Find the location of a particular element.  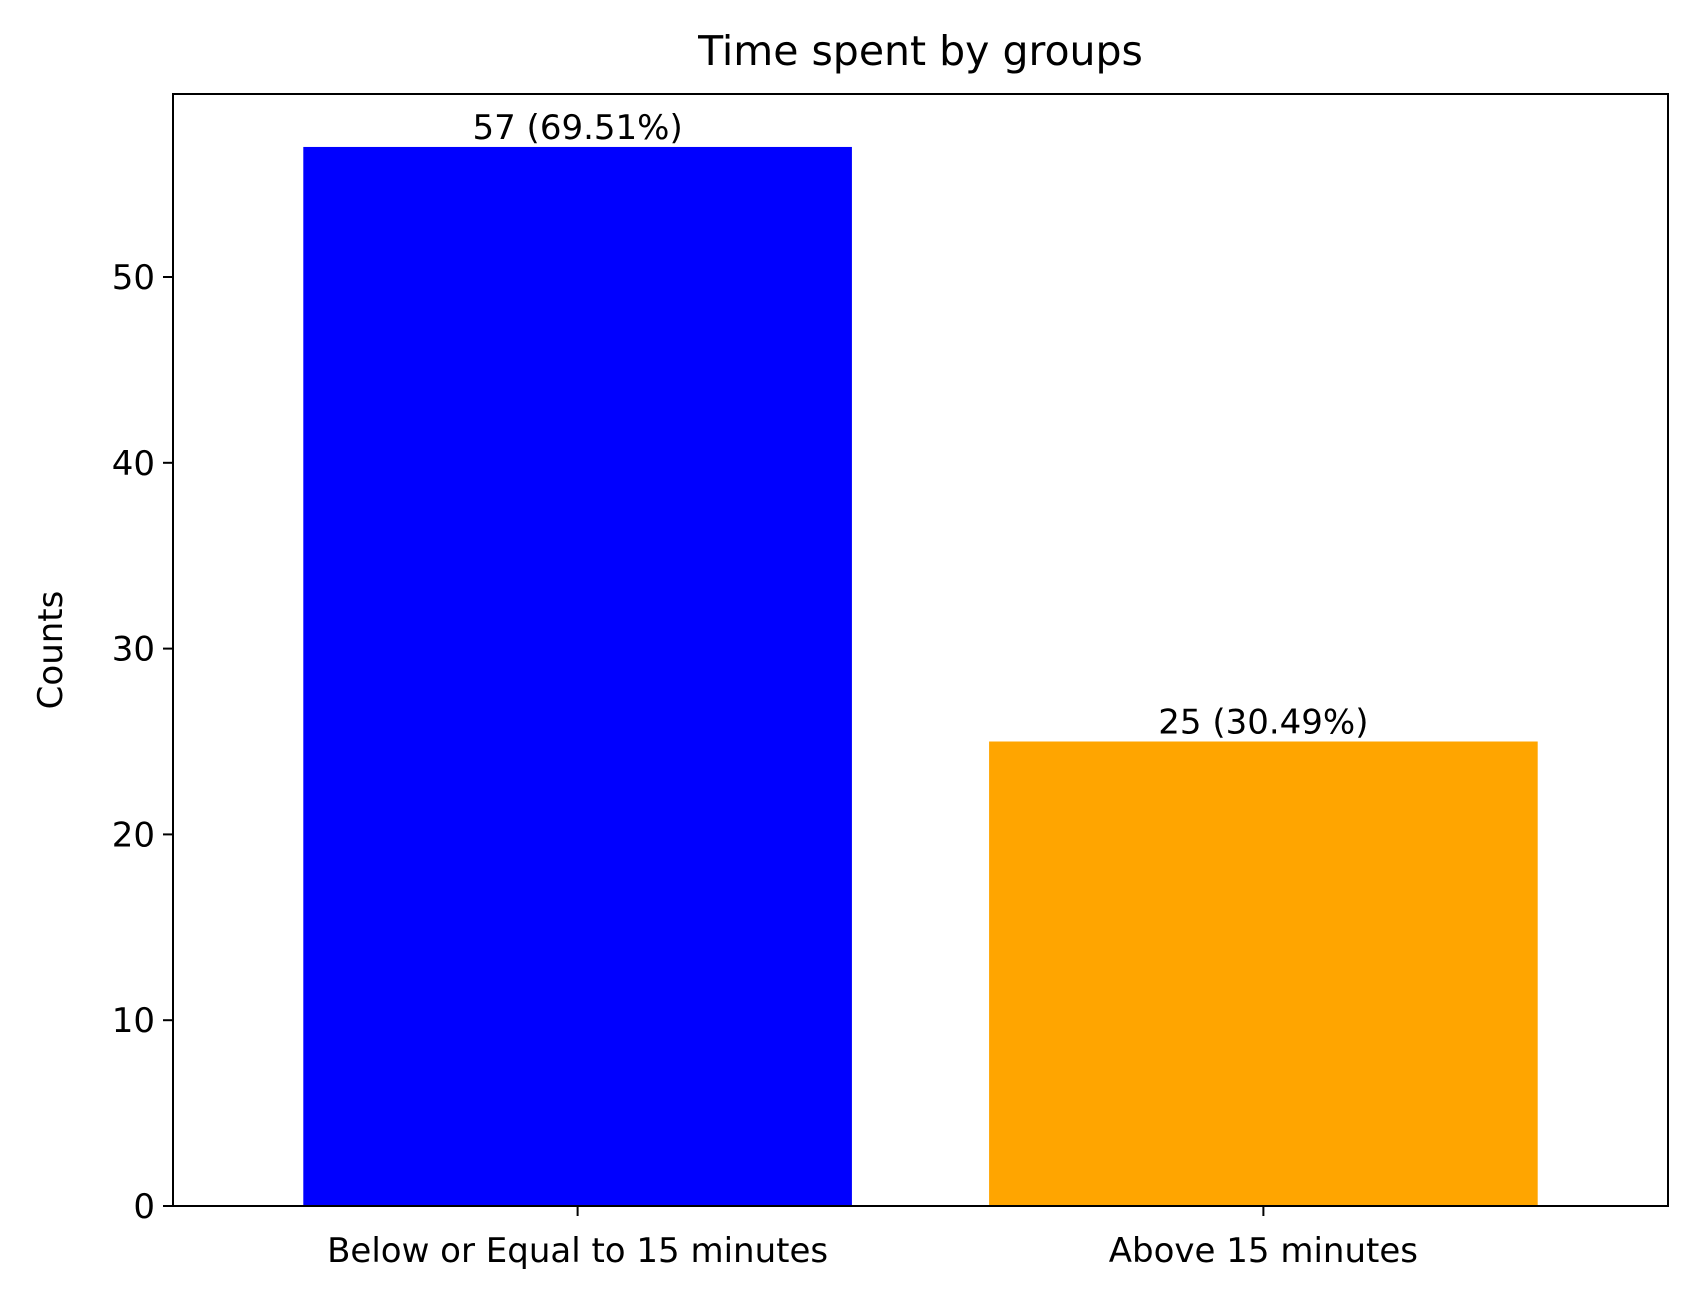

y-tick-label-20: 20 is located at coordinates (133, 835).